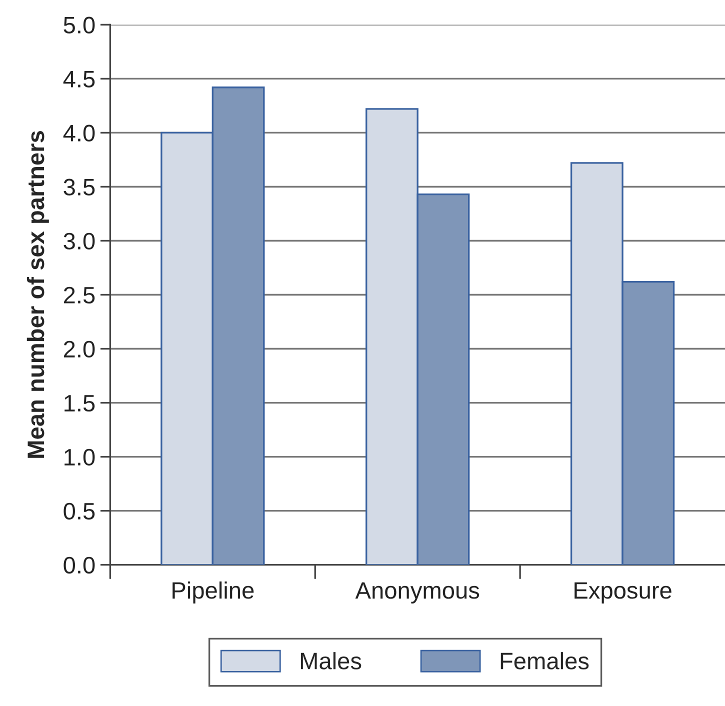  Describe the element at coordinates (213, 592) in the screenshot. I see `x-tick-label: Pipeline` at that location.